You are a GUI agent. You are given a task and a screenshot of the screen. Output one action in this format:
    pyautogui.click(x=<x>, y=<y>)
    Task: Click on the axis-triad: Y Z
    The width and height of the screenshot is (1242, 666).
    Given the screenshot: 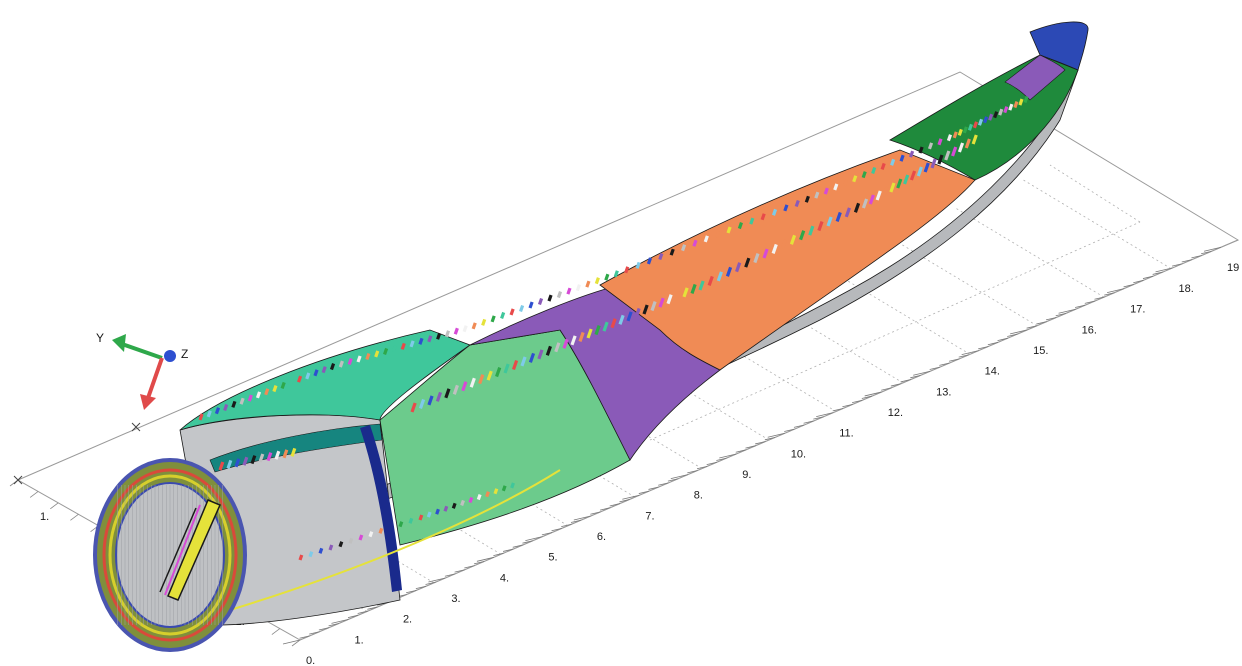 What is the action you would take?
    pyautogui.click(x=142, y=370)
    